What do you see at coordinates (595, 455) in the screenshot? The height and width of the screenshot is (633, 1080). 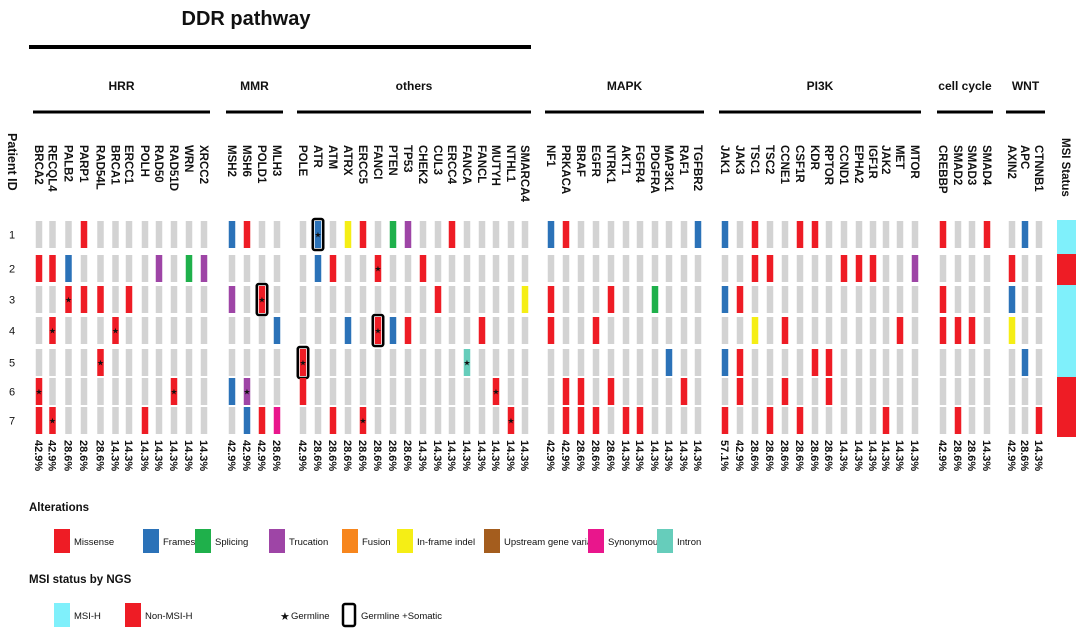 I see `freq-label-EGFR: 28.6%` at bounding box center [595, 455].